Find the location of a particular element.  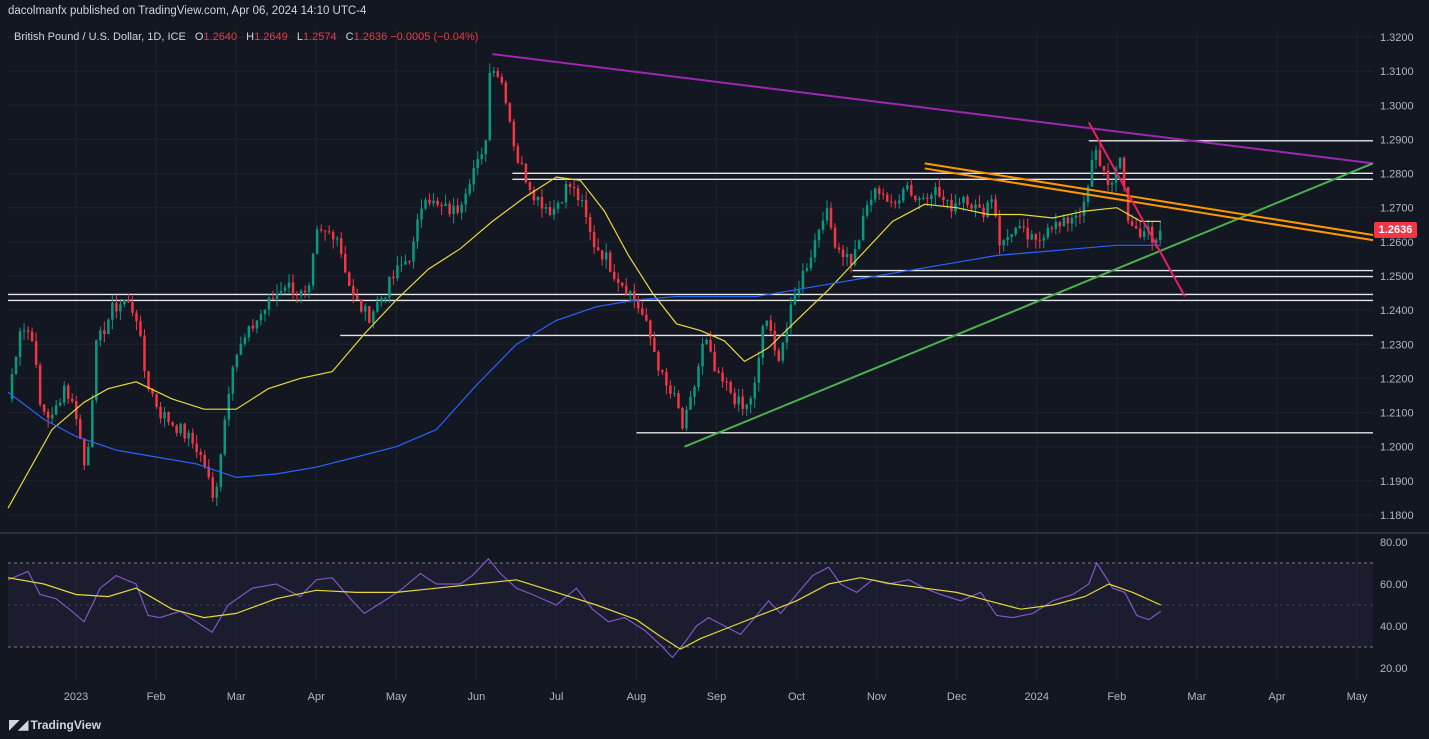

price-tick-label: 1.2700 is located at coordinates (1397, 209).